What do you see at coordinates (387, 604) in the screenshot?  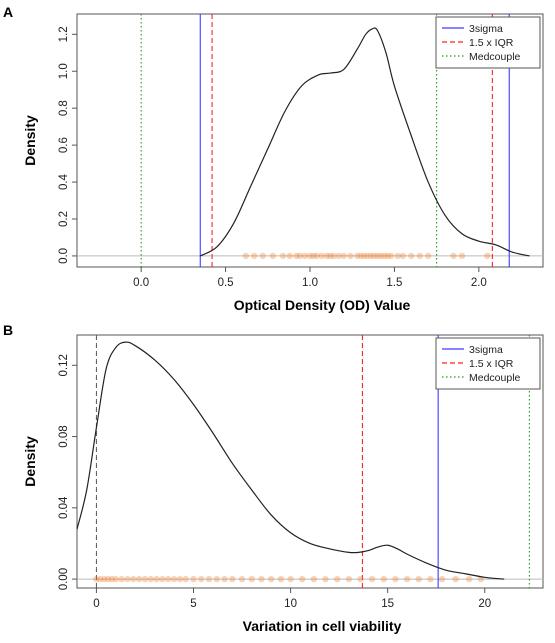 I see `x-tick-label: 15` at bounding box center [387, 604].